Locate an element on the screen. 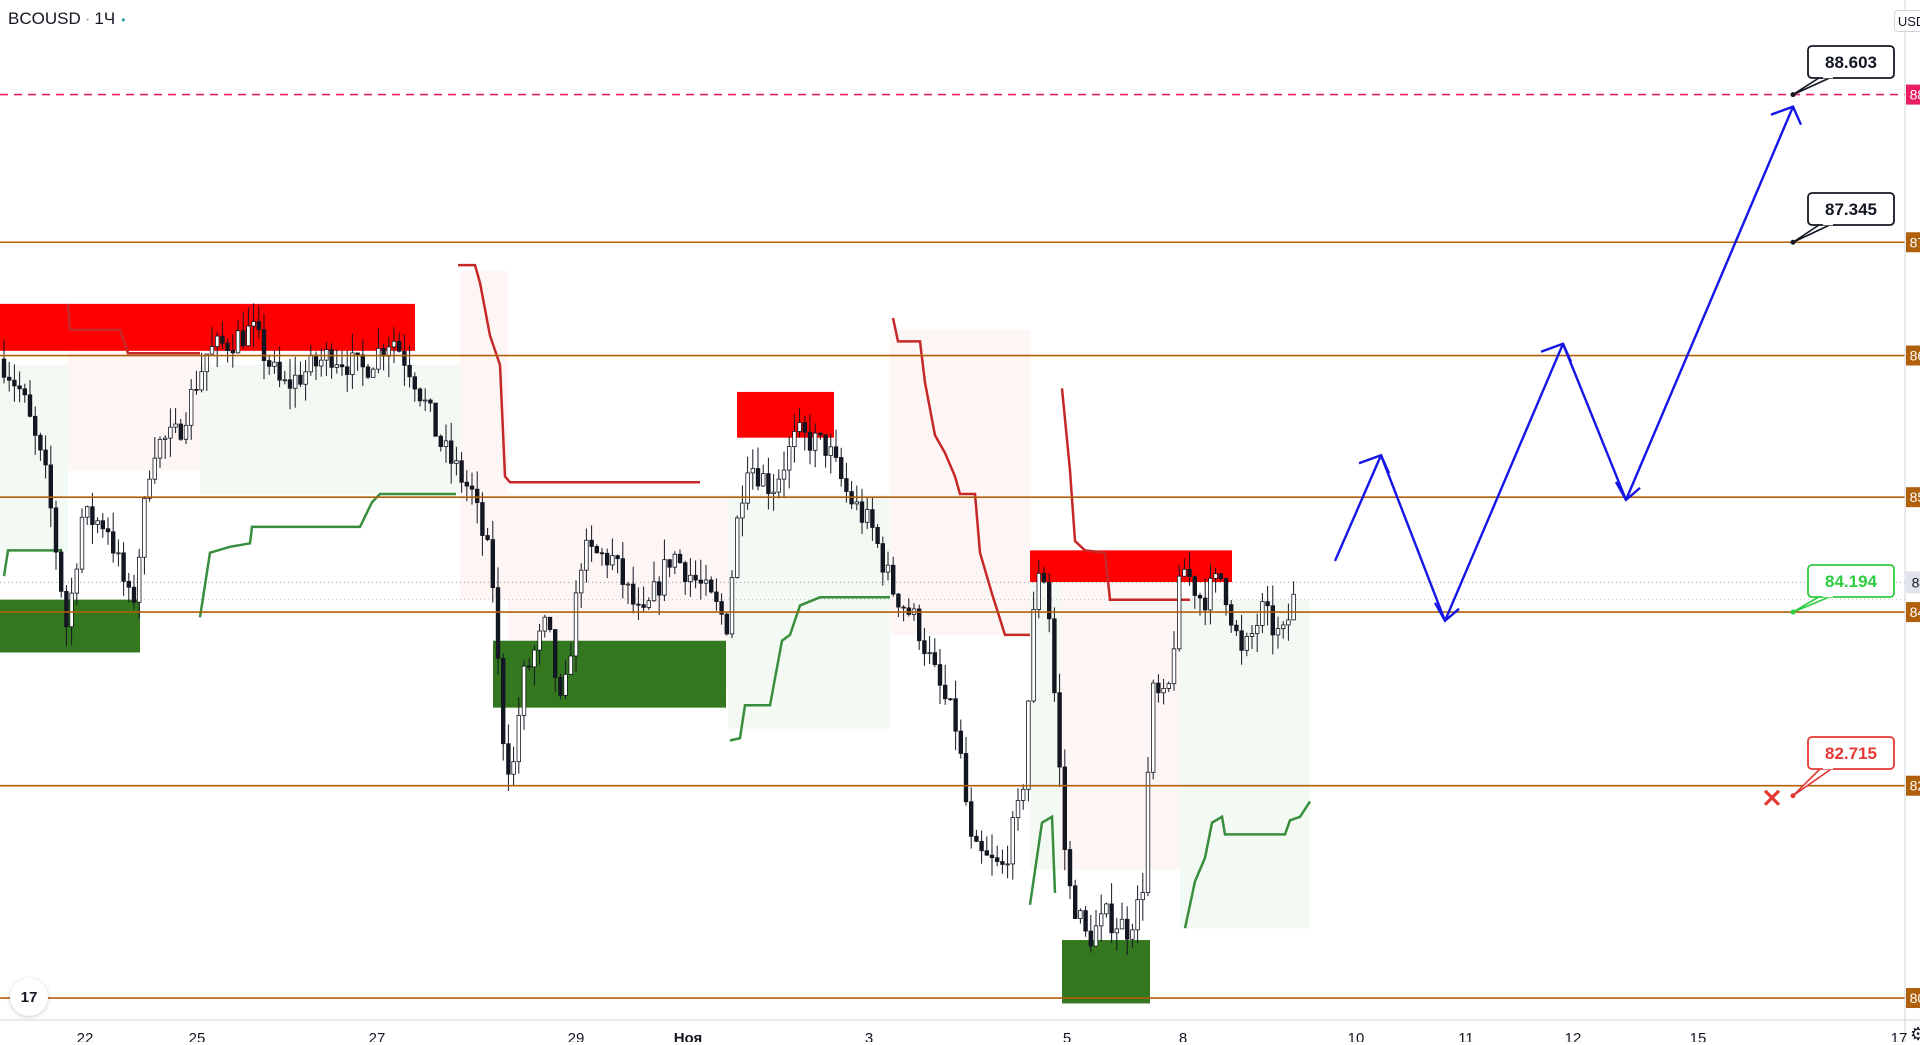 Image resolution: width=1920 pixels, height=1045 pixels. level-price-text: 87.345 is located at coordinates (1915, 242).